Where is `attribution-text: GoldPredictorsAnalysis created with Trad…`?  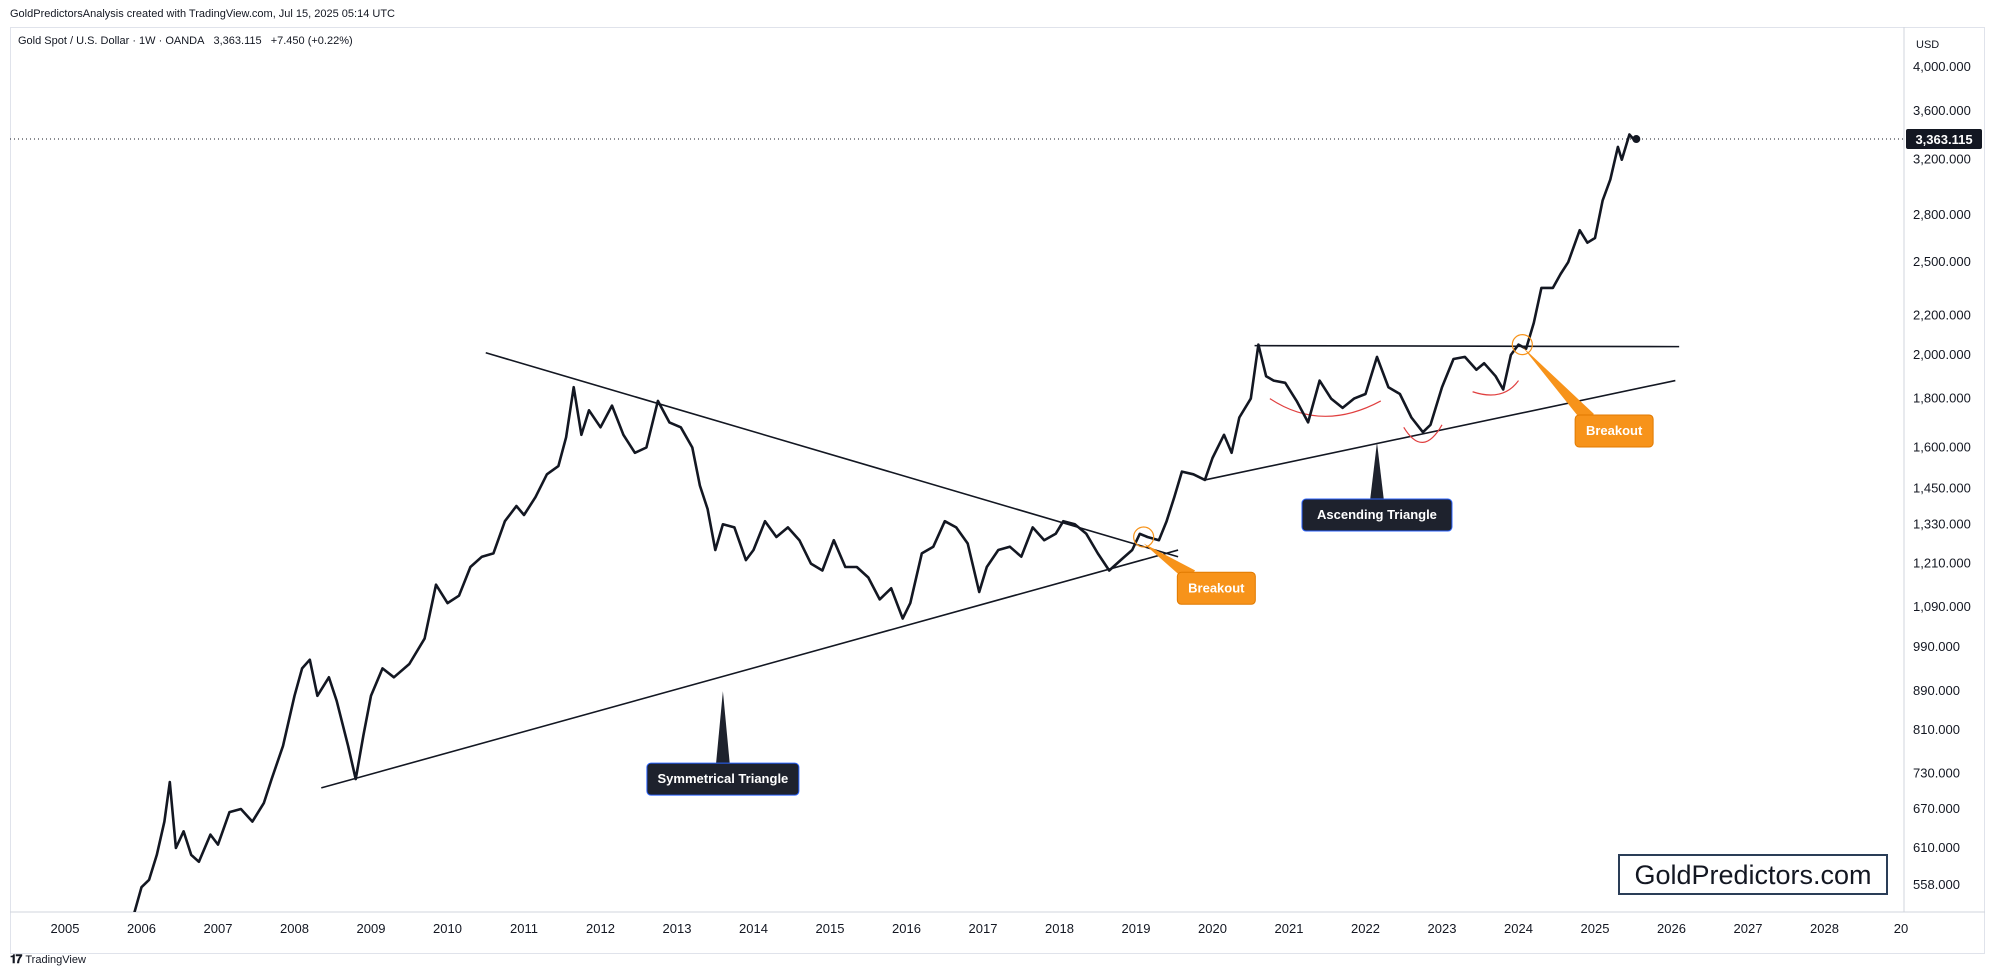
attribution-text: GoldPredictorsAnalysis created with Trad… is located at coordinates (202, 14).